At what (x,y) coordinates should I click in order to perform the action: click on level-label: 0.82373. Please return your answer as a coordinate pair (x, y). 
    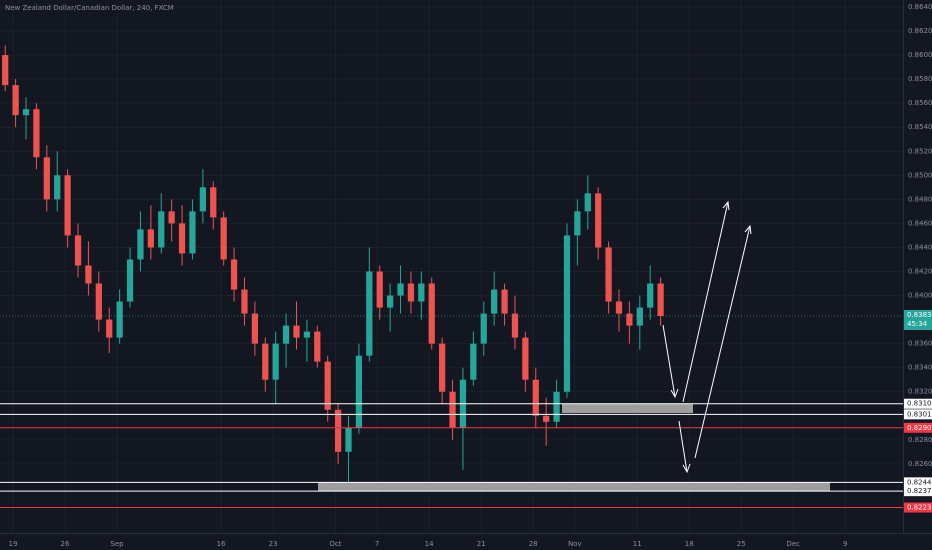
    Looking at the image, I should click on (919, 491).